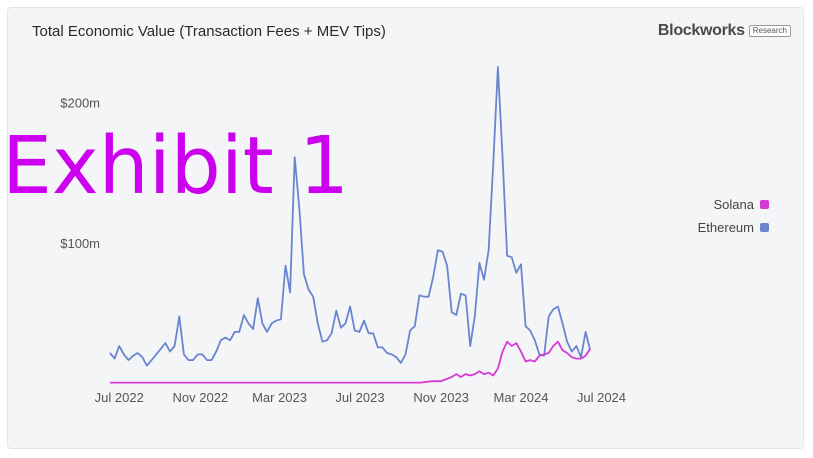  I want to click on x-tick-label: Jul 2022, so click(119, 397).